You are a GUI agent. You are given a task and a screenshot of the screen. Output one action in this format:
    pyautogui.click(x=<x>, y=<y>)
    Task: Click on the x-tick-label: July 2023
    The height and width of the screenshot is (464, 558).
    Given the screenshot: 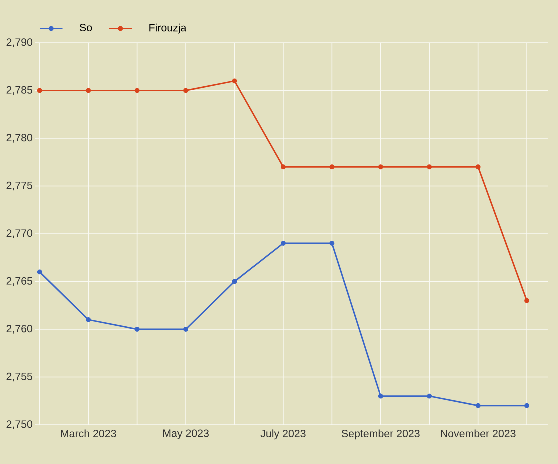 What is the action you would take?
    pyautogui.click(x=283, y=435)
    